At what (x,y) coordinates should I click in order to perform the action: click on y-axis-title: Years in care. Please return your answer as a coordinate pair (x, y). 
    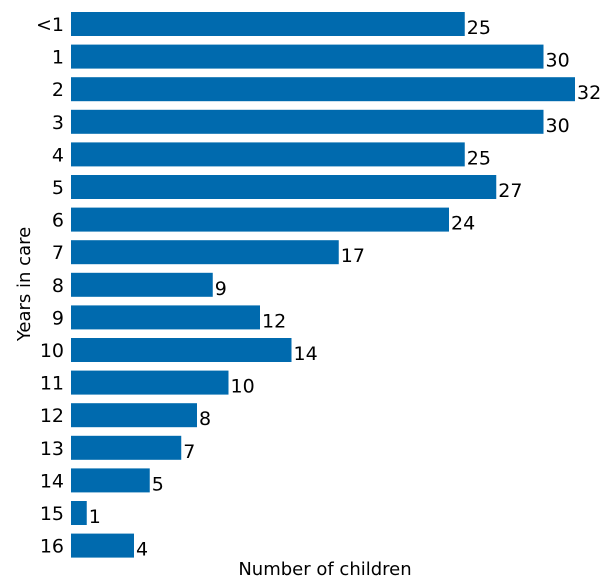
    Looking at the image, I should click on (24, 284).